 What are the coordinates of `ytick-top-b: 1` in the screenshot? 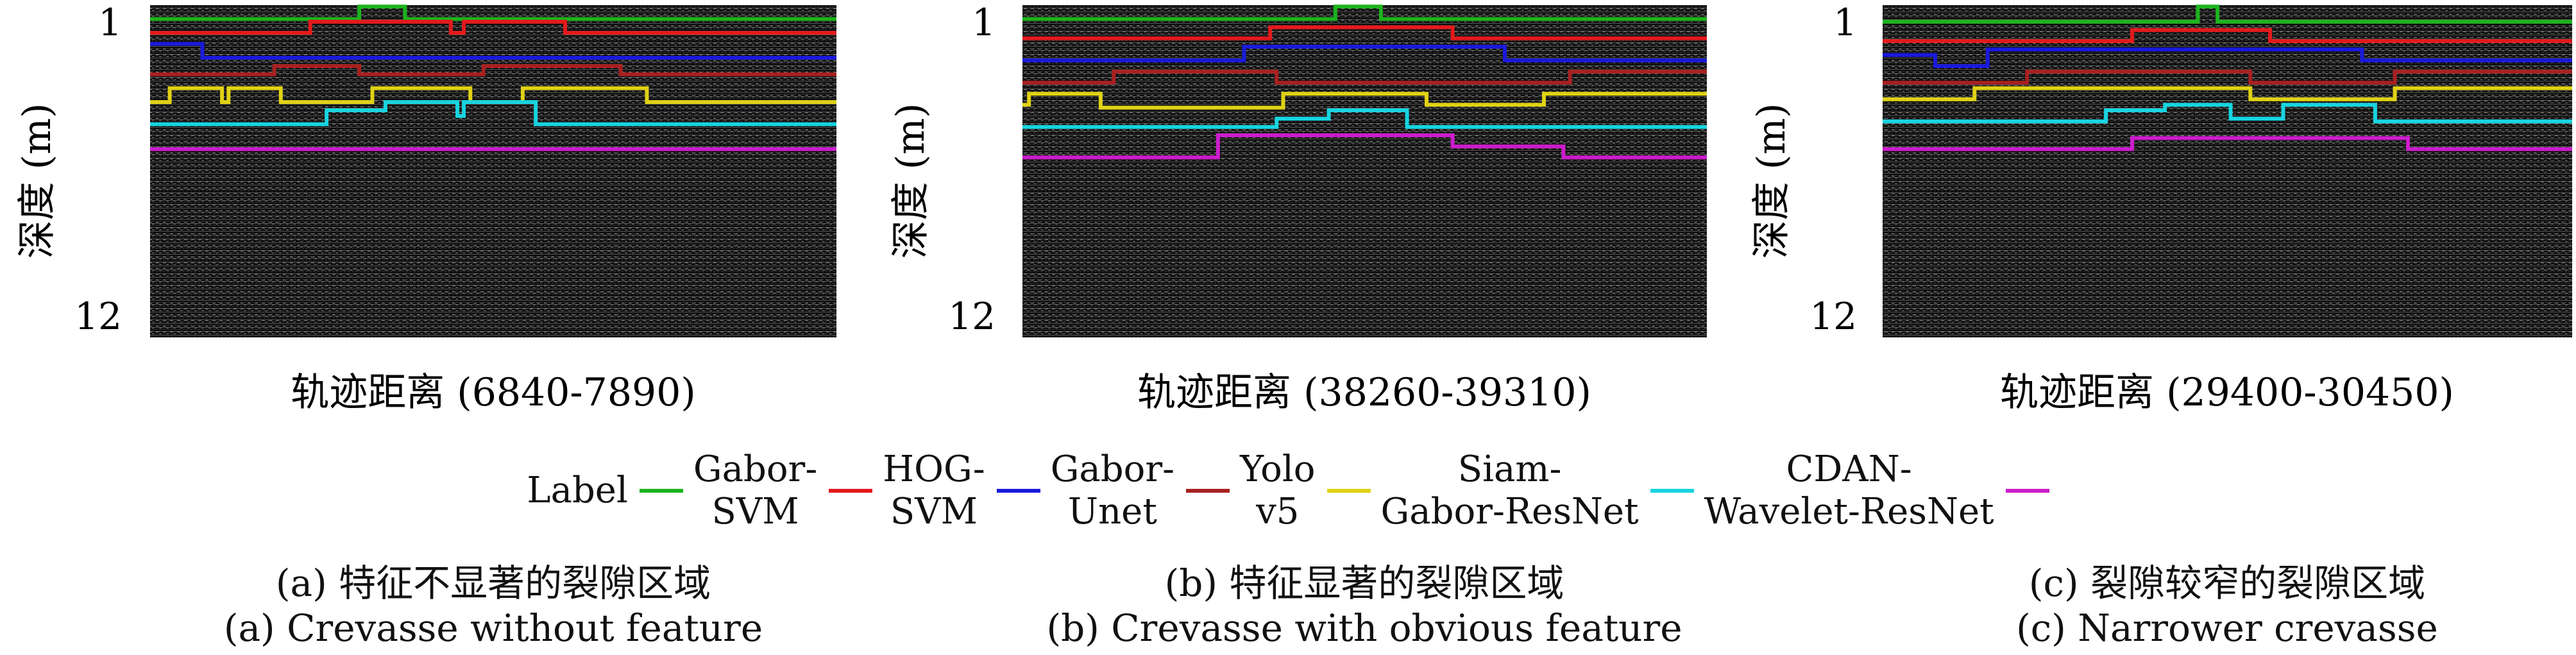 It's located at (984, 22).